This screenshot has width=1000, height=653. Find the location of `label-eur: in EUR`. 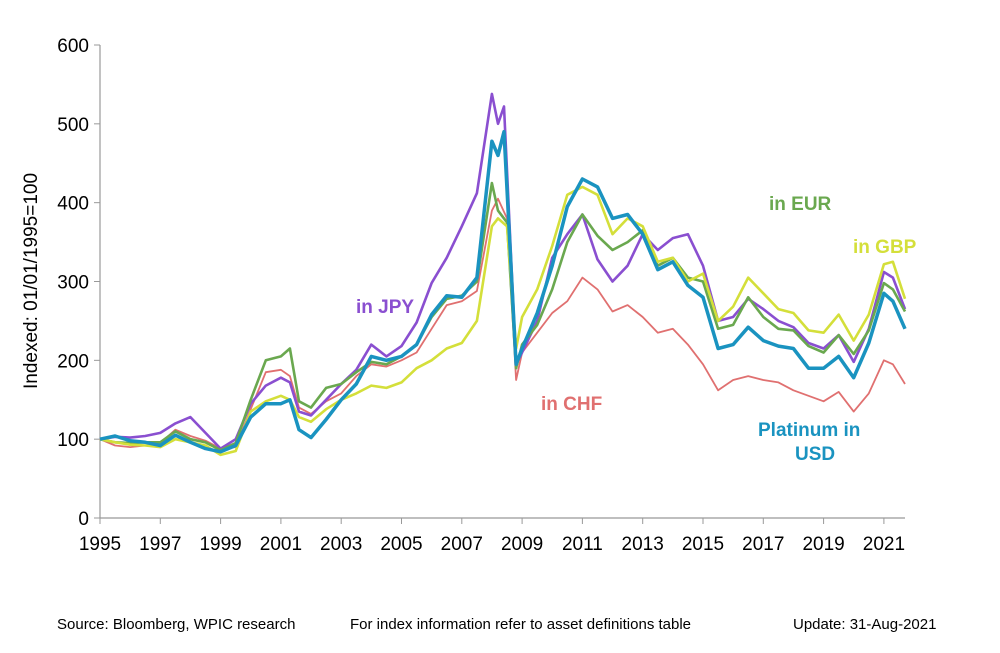

label-eur: in EUR is located at coordinates (800, 204).